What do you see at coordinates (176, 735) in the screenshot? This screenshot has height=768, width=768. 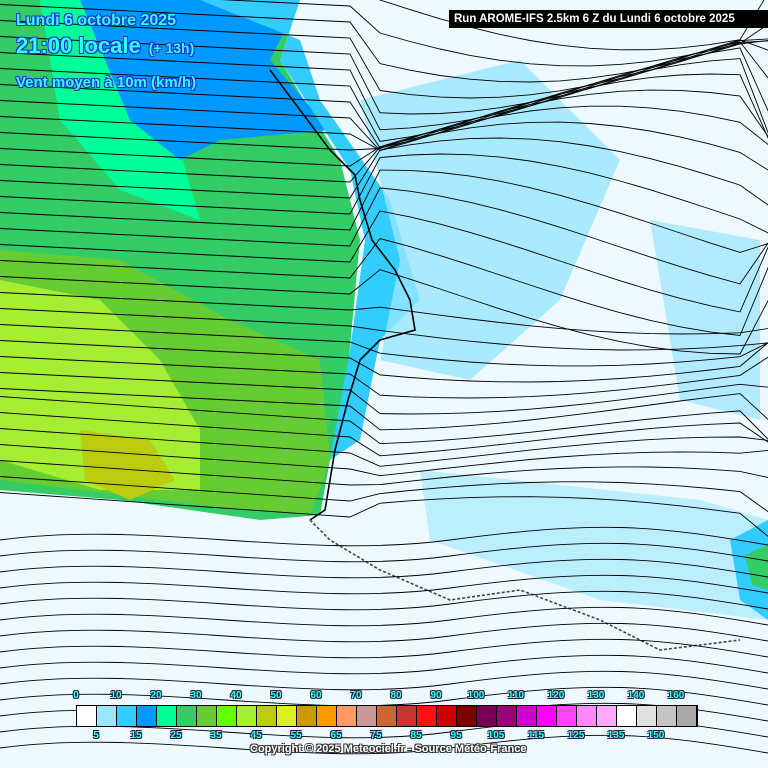 I see `legend-label: 25` at bounding box center [176, 735].